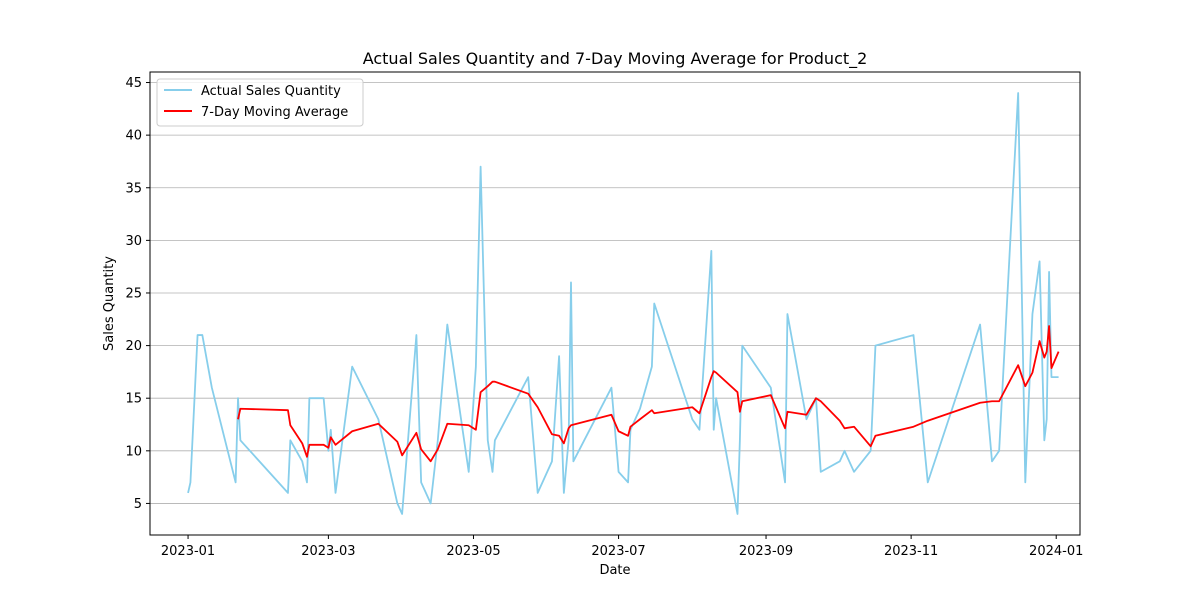 This screenshot has width=1200, height=600. Describe the element at coordinates (188, 551) in the screenshot. I see `x-tick-label: 2023-01` at that location.